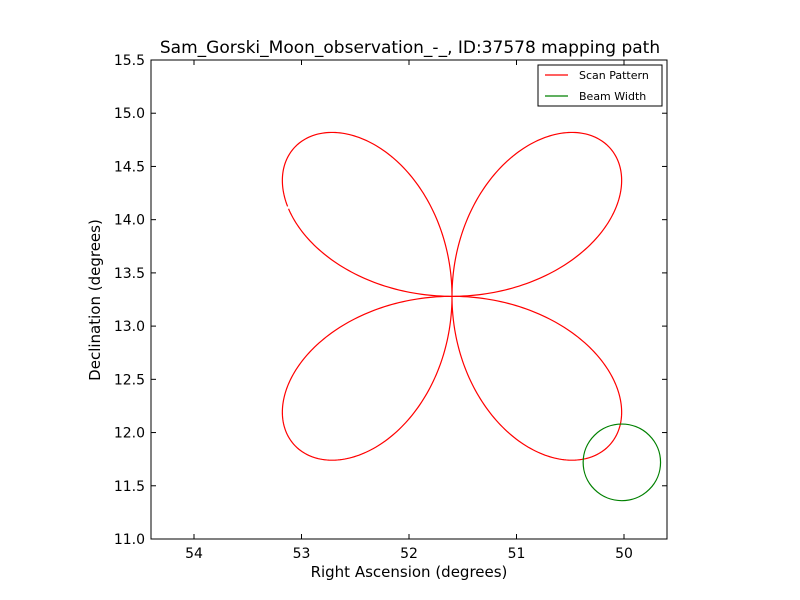  I want to click on legend: Scan Pattern Beam Width, so click(600, 85).